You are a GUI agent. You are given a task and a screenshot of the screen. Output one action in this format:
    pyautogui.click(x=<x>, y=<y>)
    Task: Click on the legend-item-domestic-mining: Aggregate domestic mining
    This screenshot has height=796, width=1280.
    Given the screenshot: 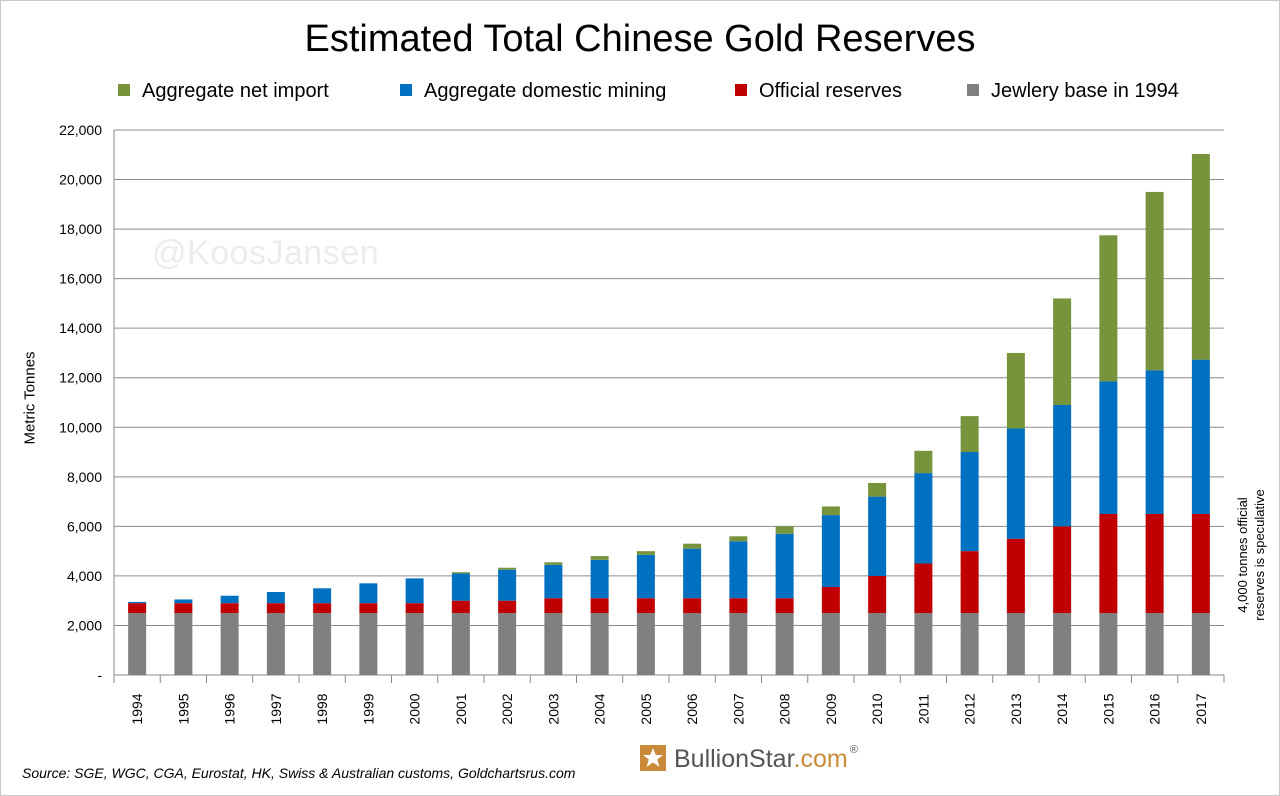 What is the action you would take?
    pyautogui.click(x=533, y=91)
    